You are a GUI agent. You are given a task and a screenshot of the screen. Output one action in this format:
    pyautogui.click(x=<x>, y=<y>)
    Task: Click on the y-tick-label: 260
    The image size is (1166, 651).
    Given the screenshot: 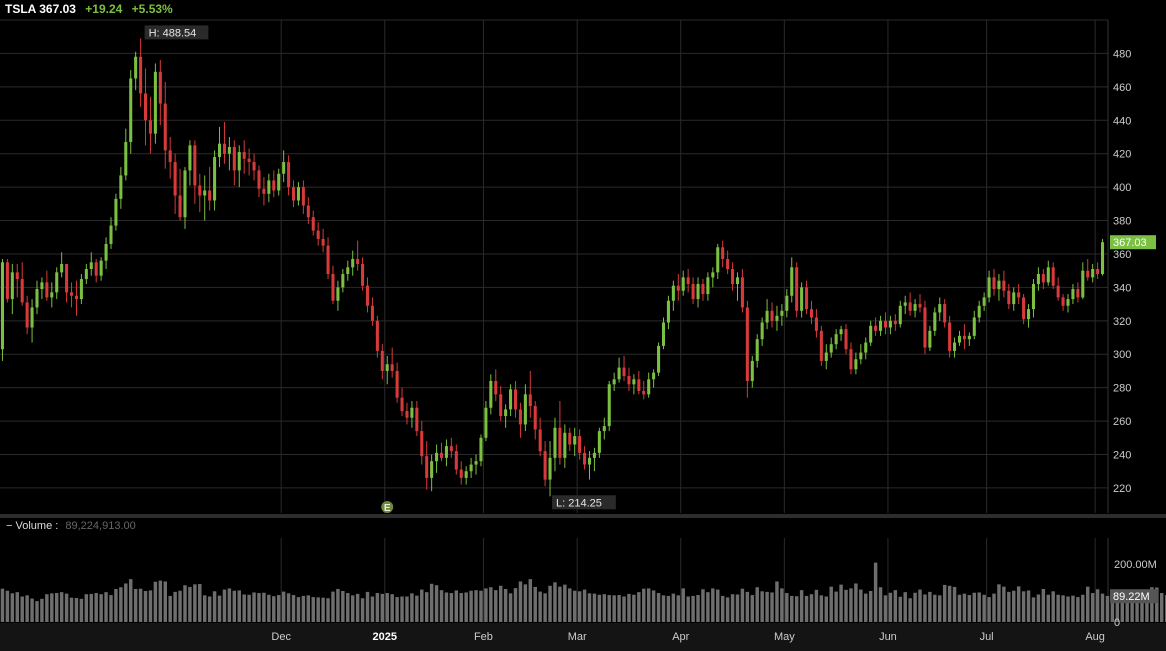 What is the action you would take?
    pyautogui.click(x=1122, y=422)
    